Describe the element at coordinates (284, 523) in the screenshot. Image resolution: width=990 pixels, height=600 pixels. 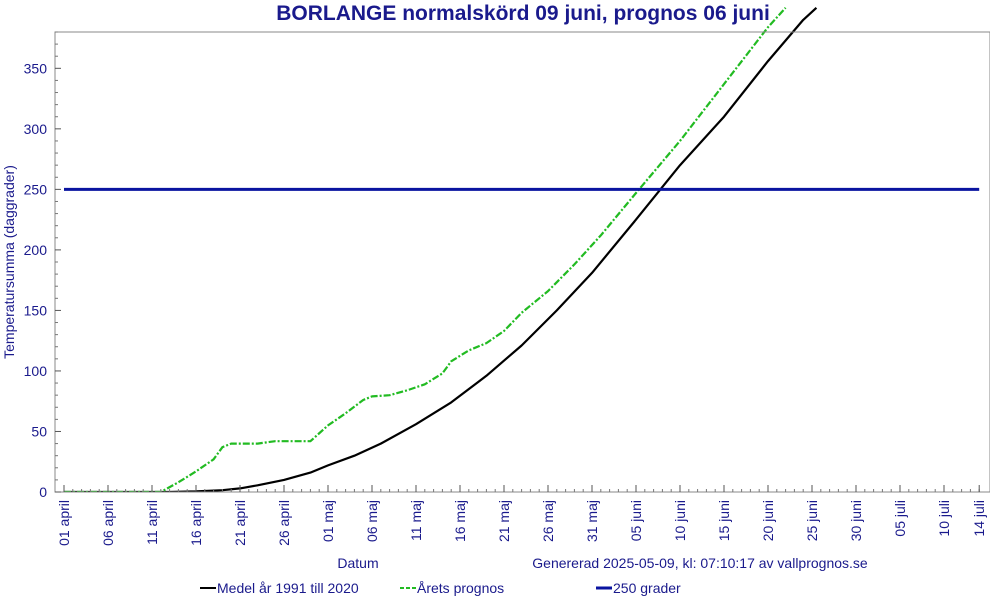
I see `x-tick-label: 26 april` at that location.